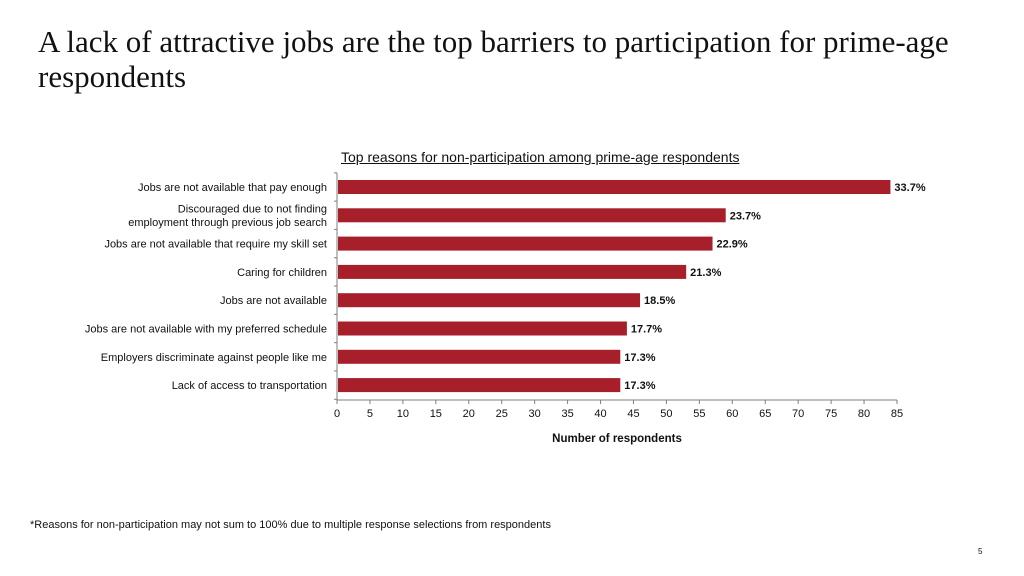 The width and height of the screenshot is (1024, 576). Describe the element at coordinates (732, 414) in the screenshot. I see `x-tick-label: 60` at that location.